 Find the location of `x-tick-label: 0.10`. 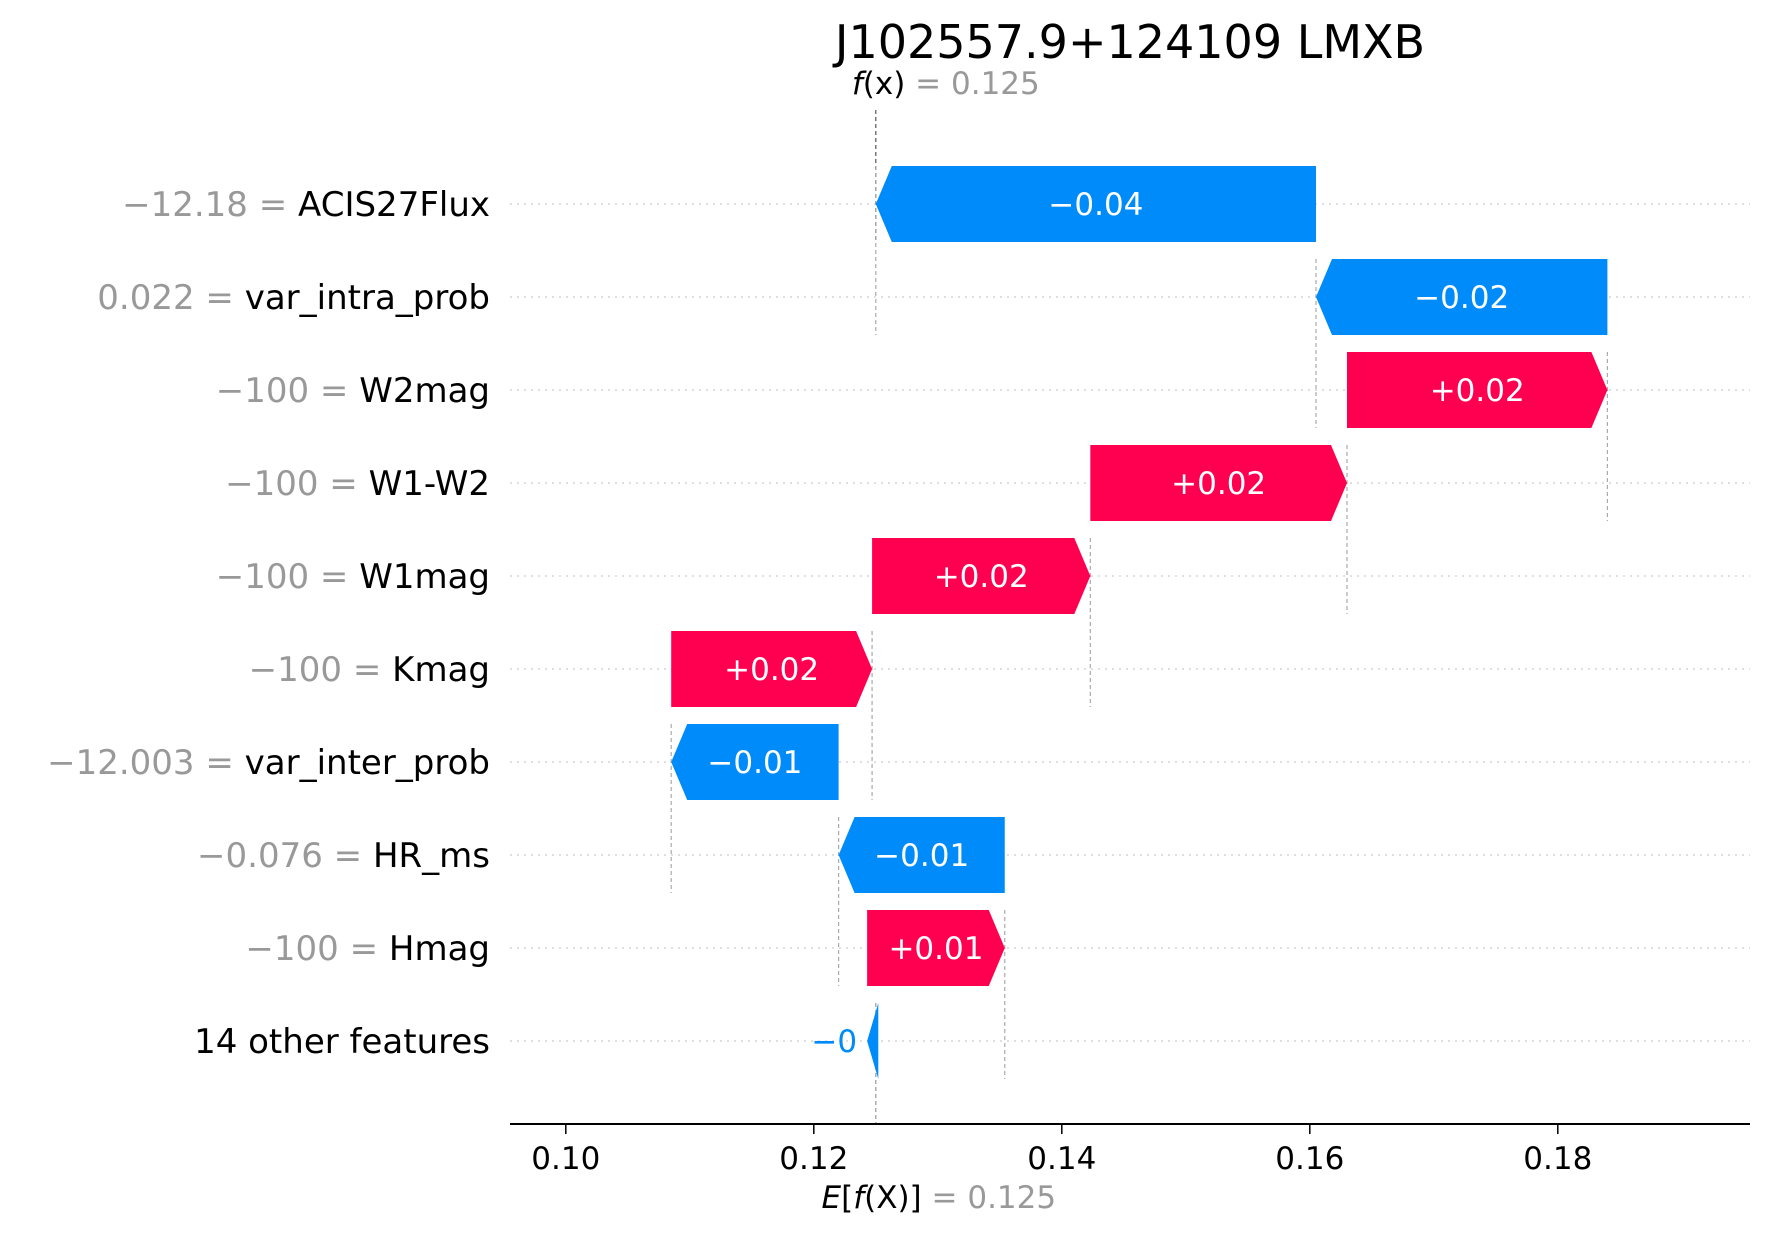

x-tick-label: 0.10 is located at coordinates (565, 1159).